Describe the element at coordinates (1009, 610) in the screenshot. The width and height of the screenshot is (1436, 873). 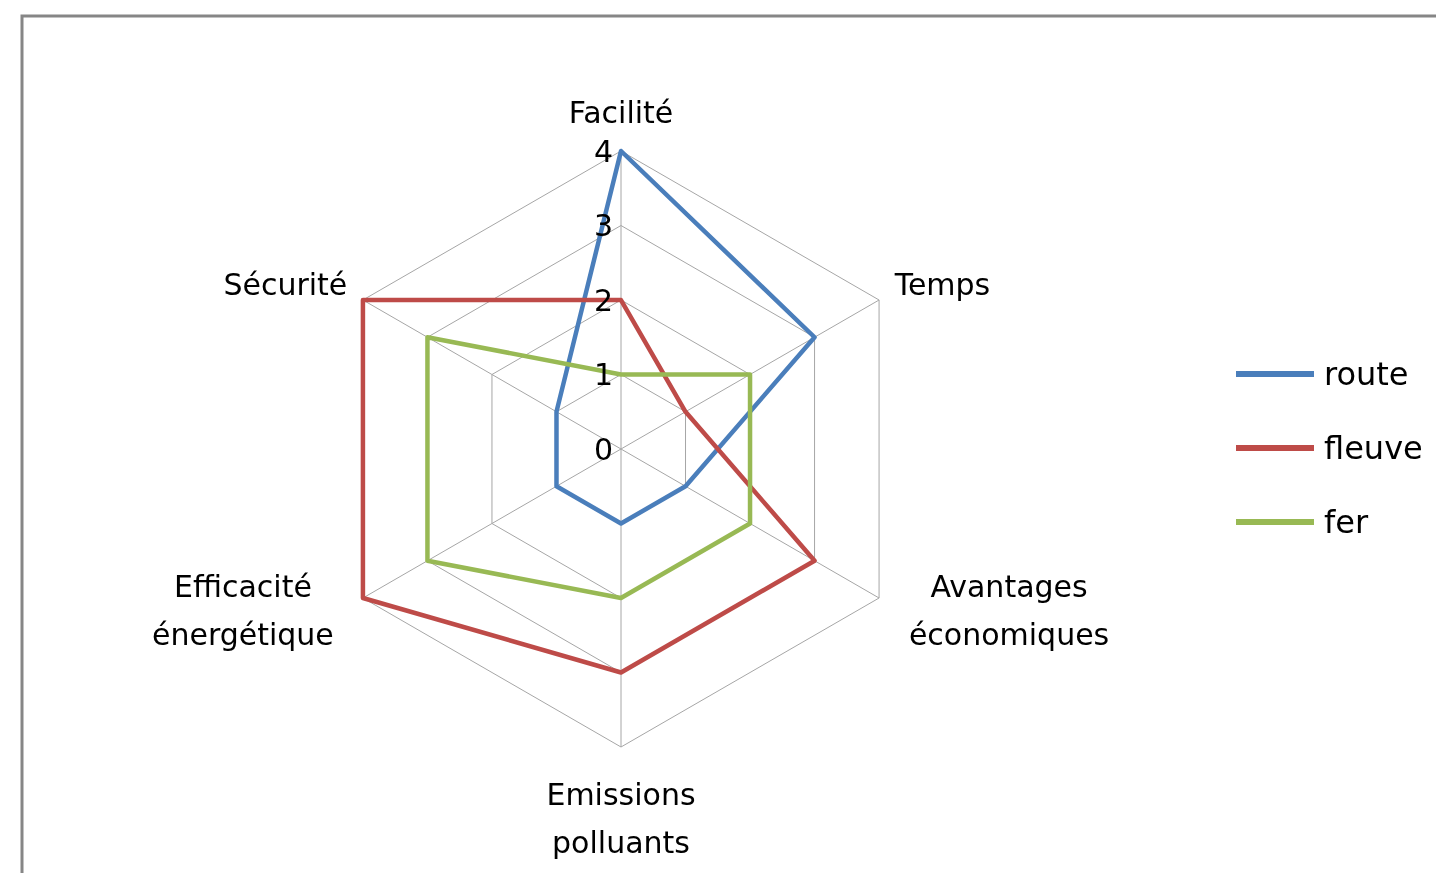
I see `spoke-label: Avantages économiques` at that location.